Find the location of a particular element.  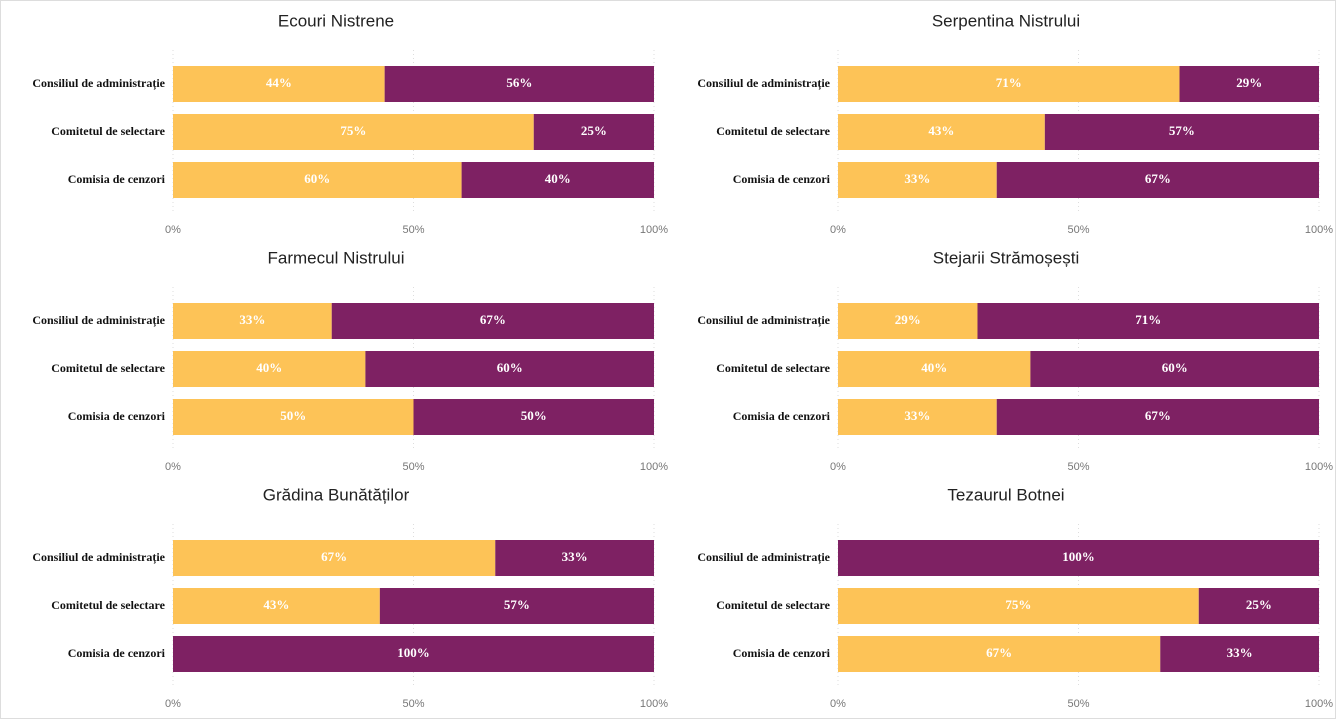

chart-title: Serpentina Nistrului is located at coordinates (1006, 20).